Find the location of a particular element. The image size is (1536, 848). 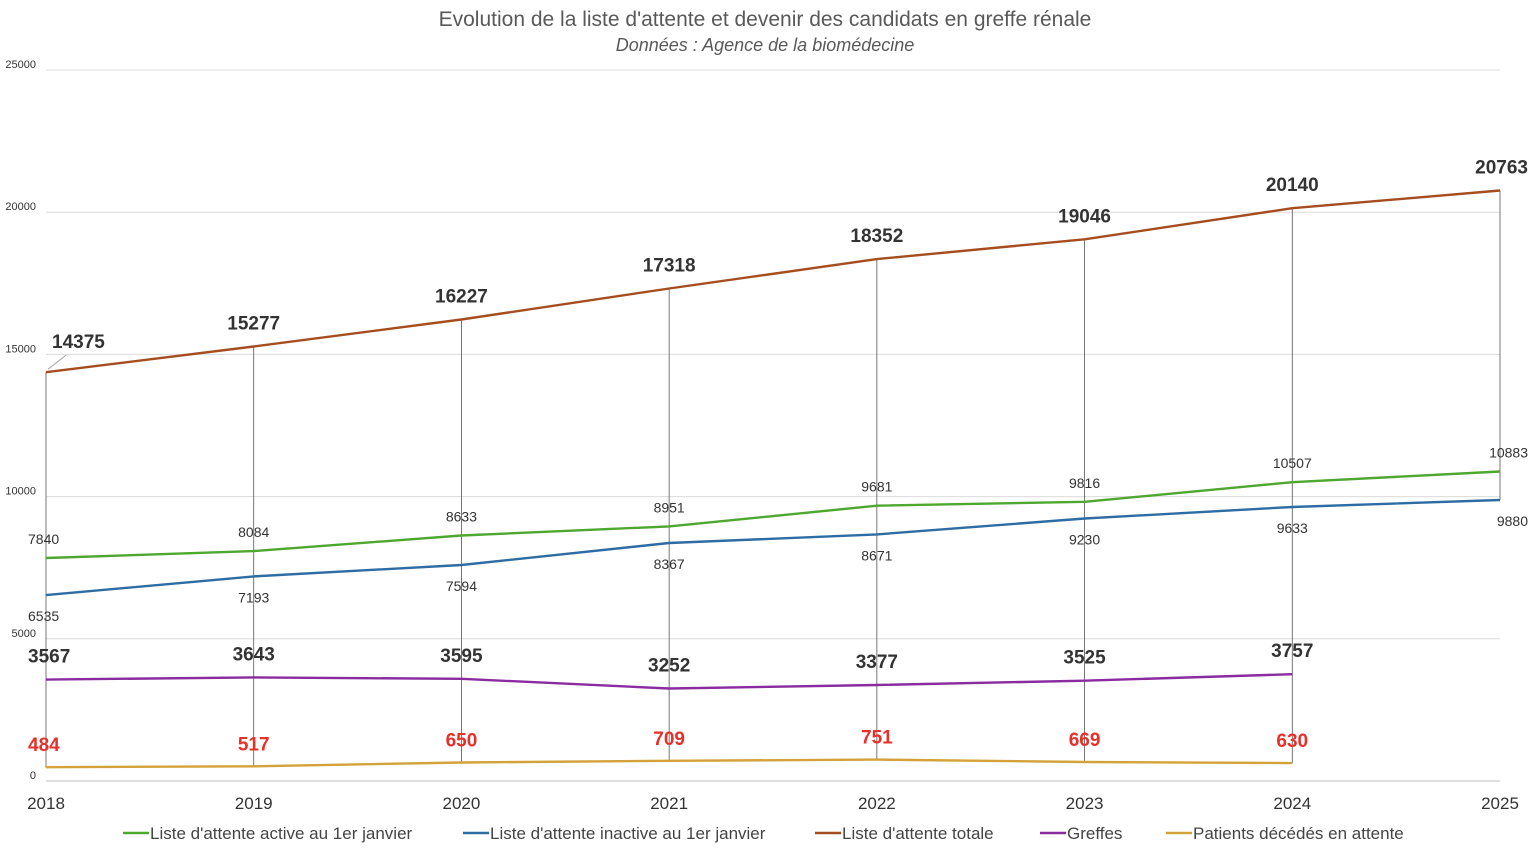

data-label: 3595 is located at coordinates (461, 656).